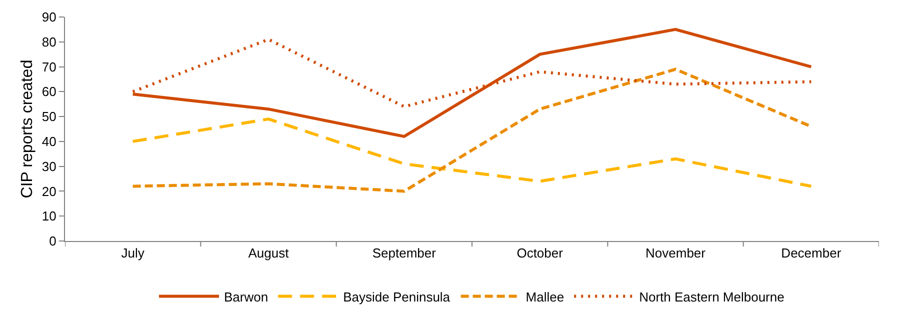 This screenshot has height=321, width=899. Describe the element at coordinates (540, 253) in the screenshot. I see `x-tick-label: October` at that location.